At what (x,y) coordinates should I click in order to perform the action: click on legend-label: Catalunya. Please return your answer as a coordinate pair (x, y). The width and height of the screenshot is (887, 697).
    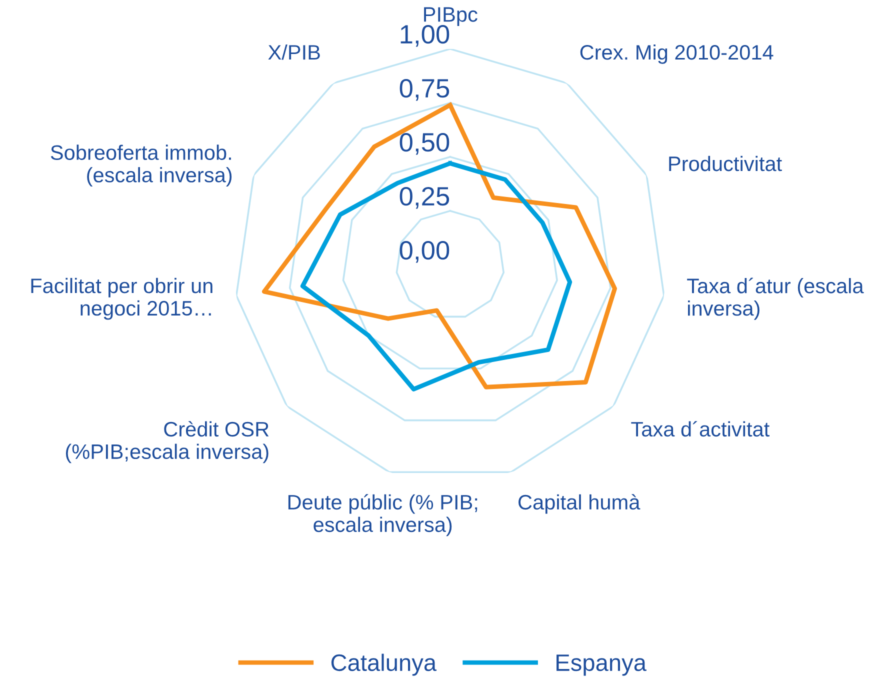
    Looking at the image, I should click on (384, 665).